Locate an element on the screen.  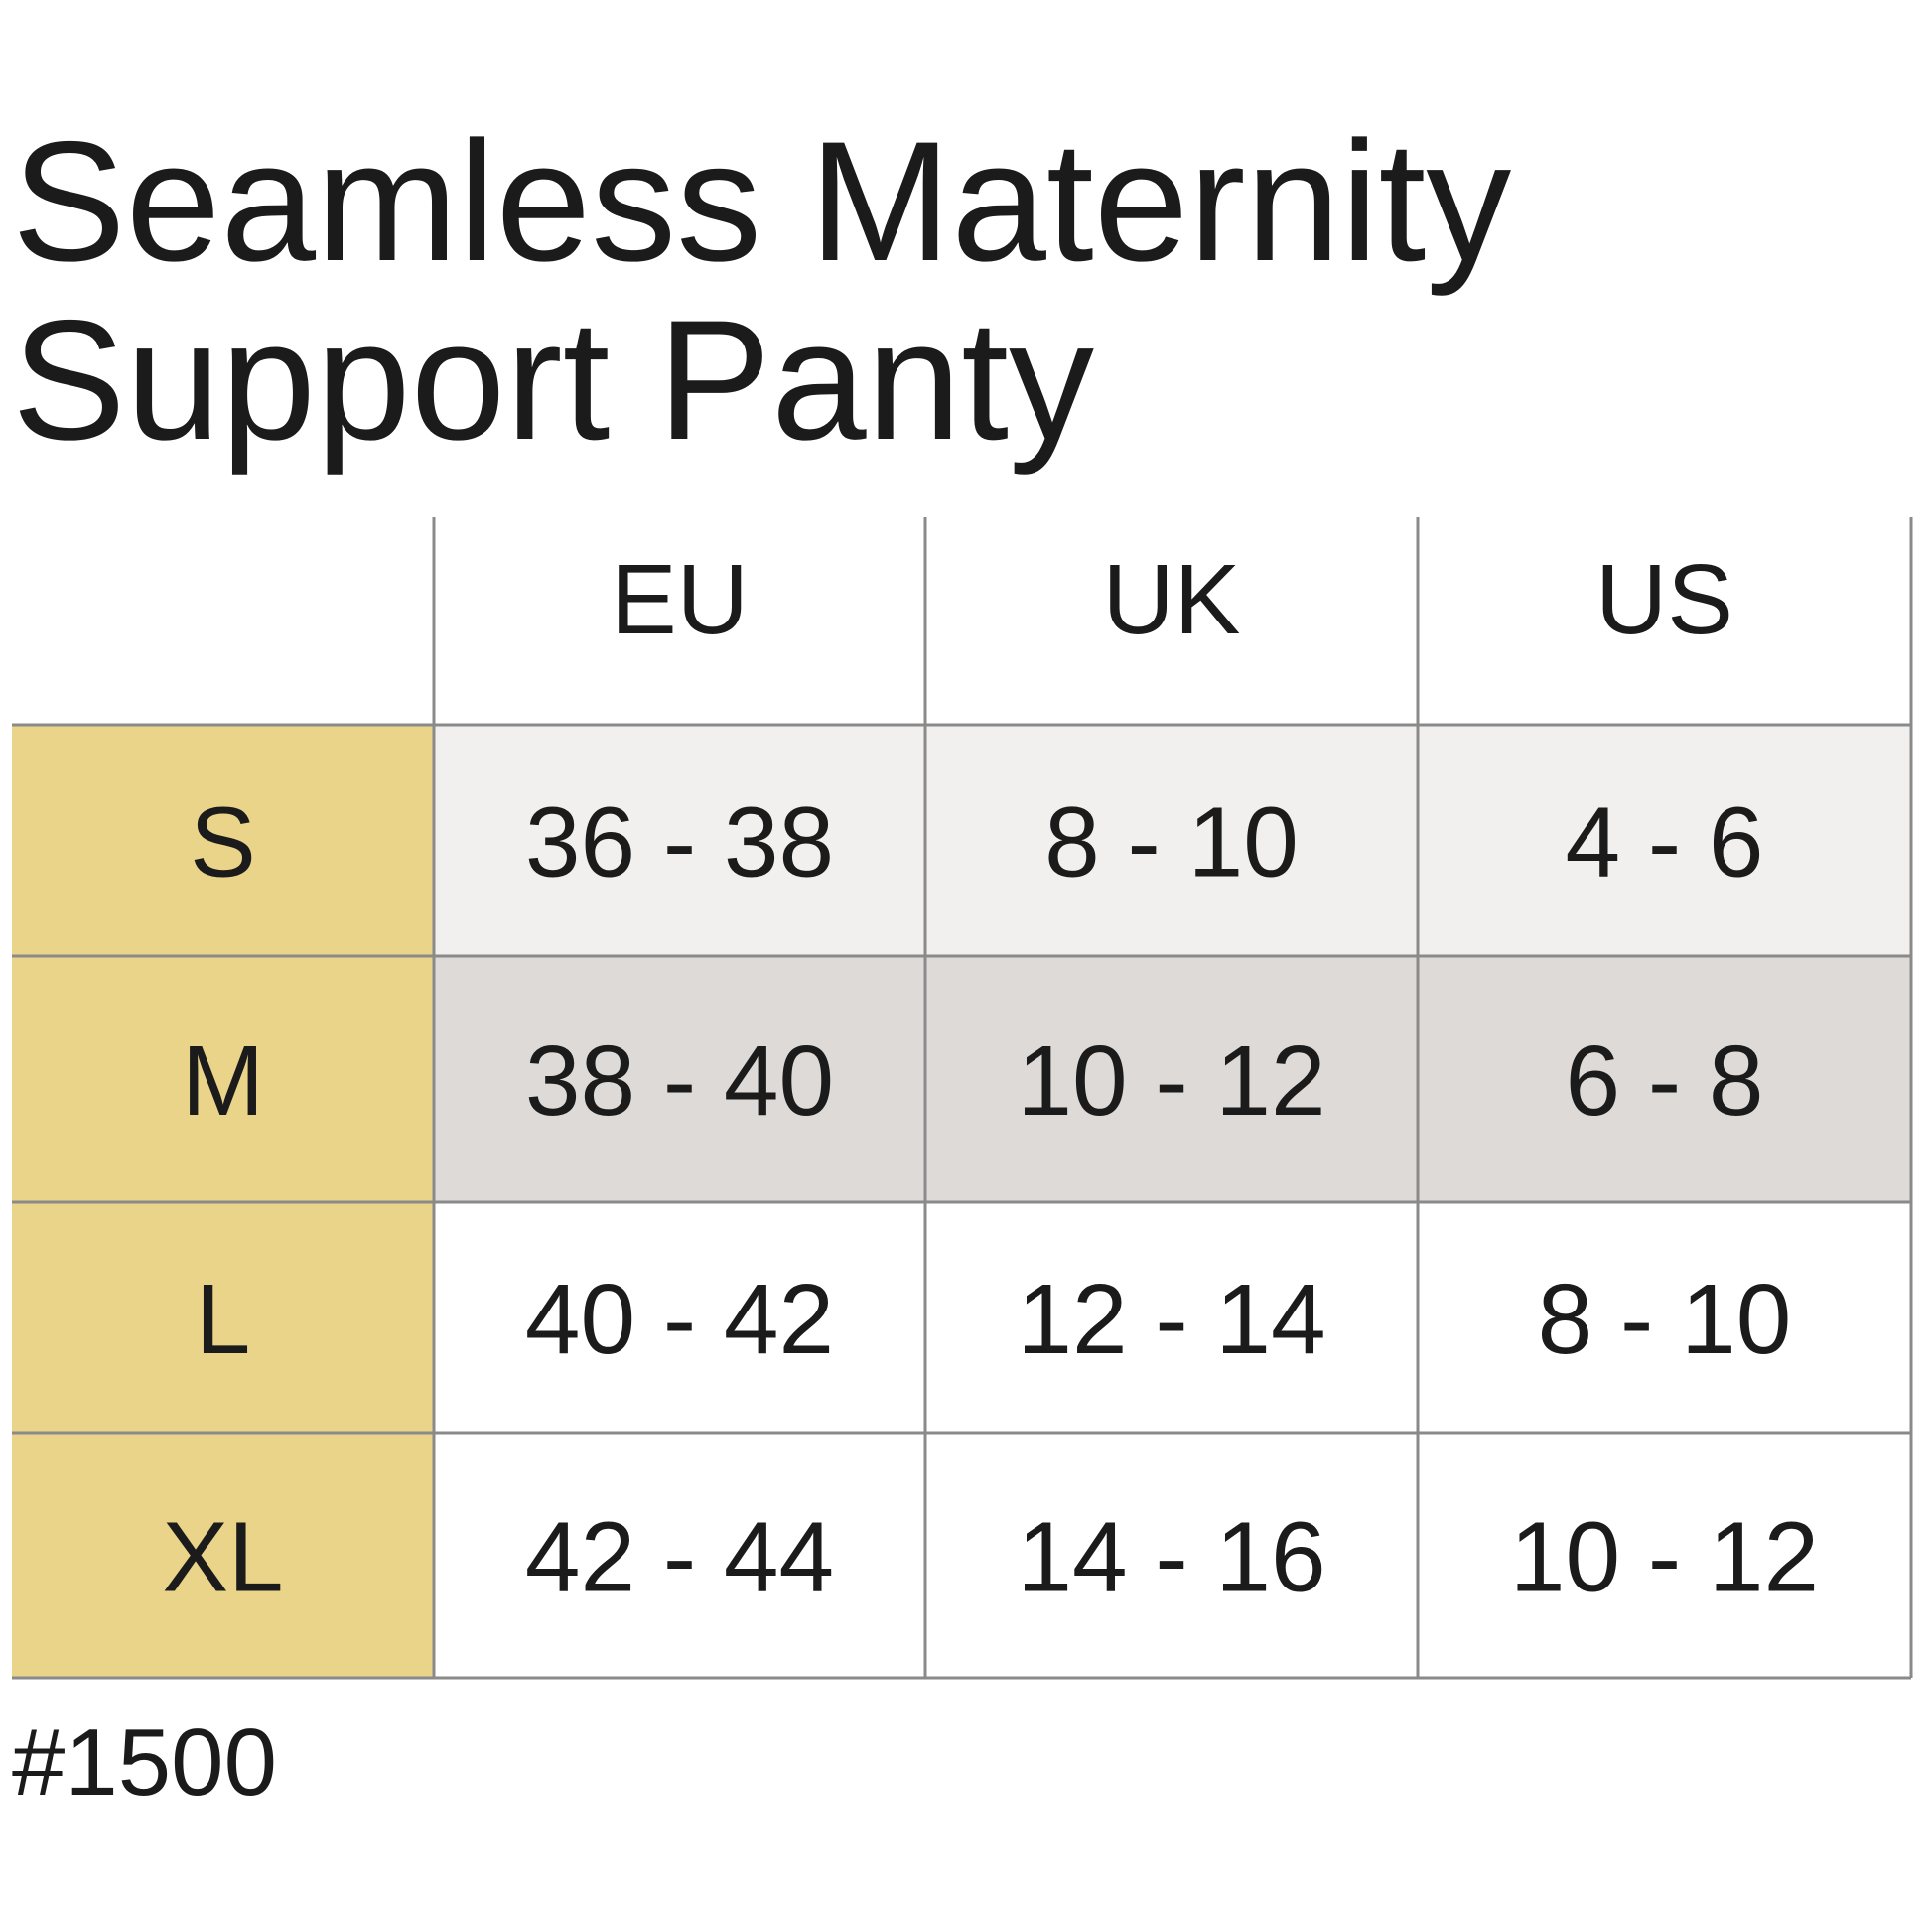
size-value: 42 - 44 is located at coordinates (679, 1557).